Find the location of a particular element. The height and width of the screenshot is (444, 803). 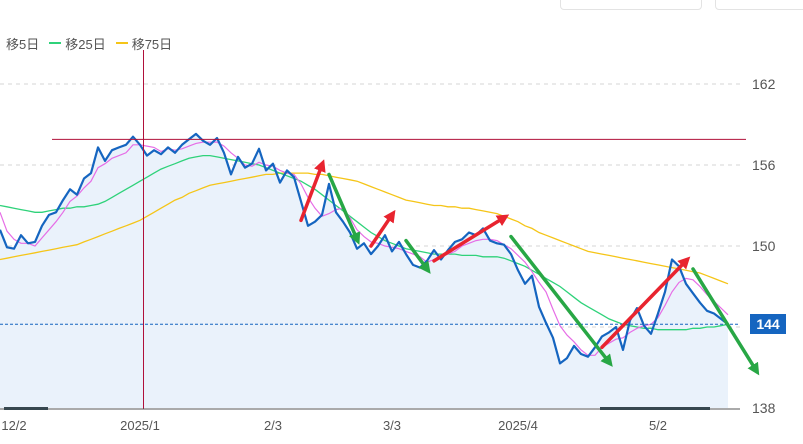

legend: 移5日 移25日 移75日 is located at coordinates (89, 43).